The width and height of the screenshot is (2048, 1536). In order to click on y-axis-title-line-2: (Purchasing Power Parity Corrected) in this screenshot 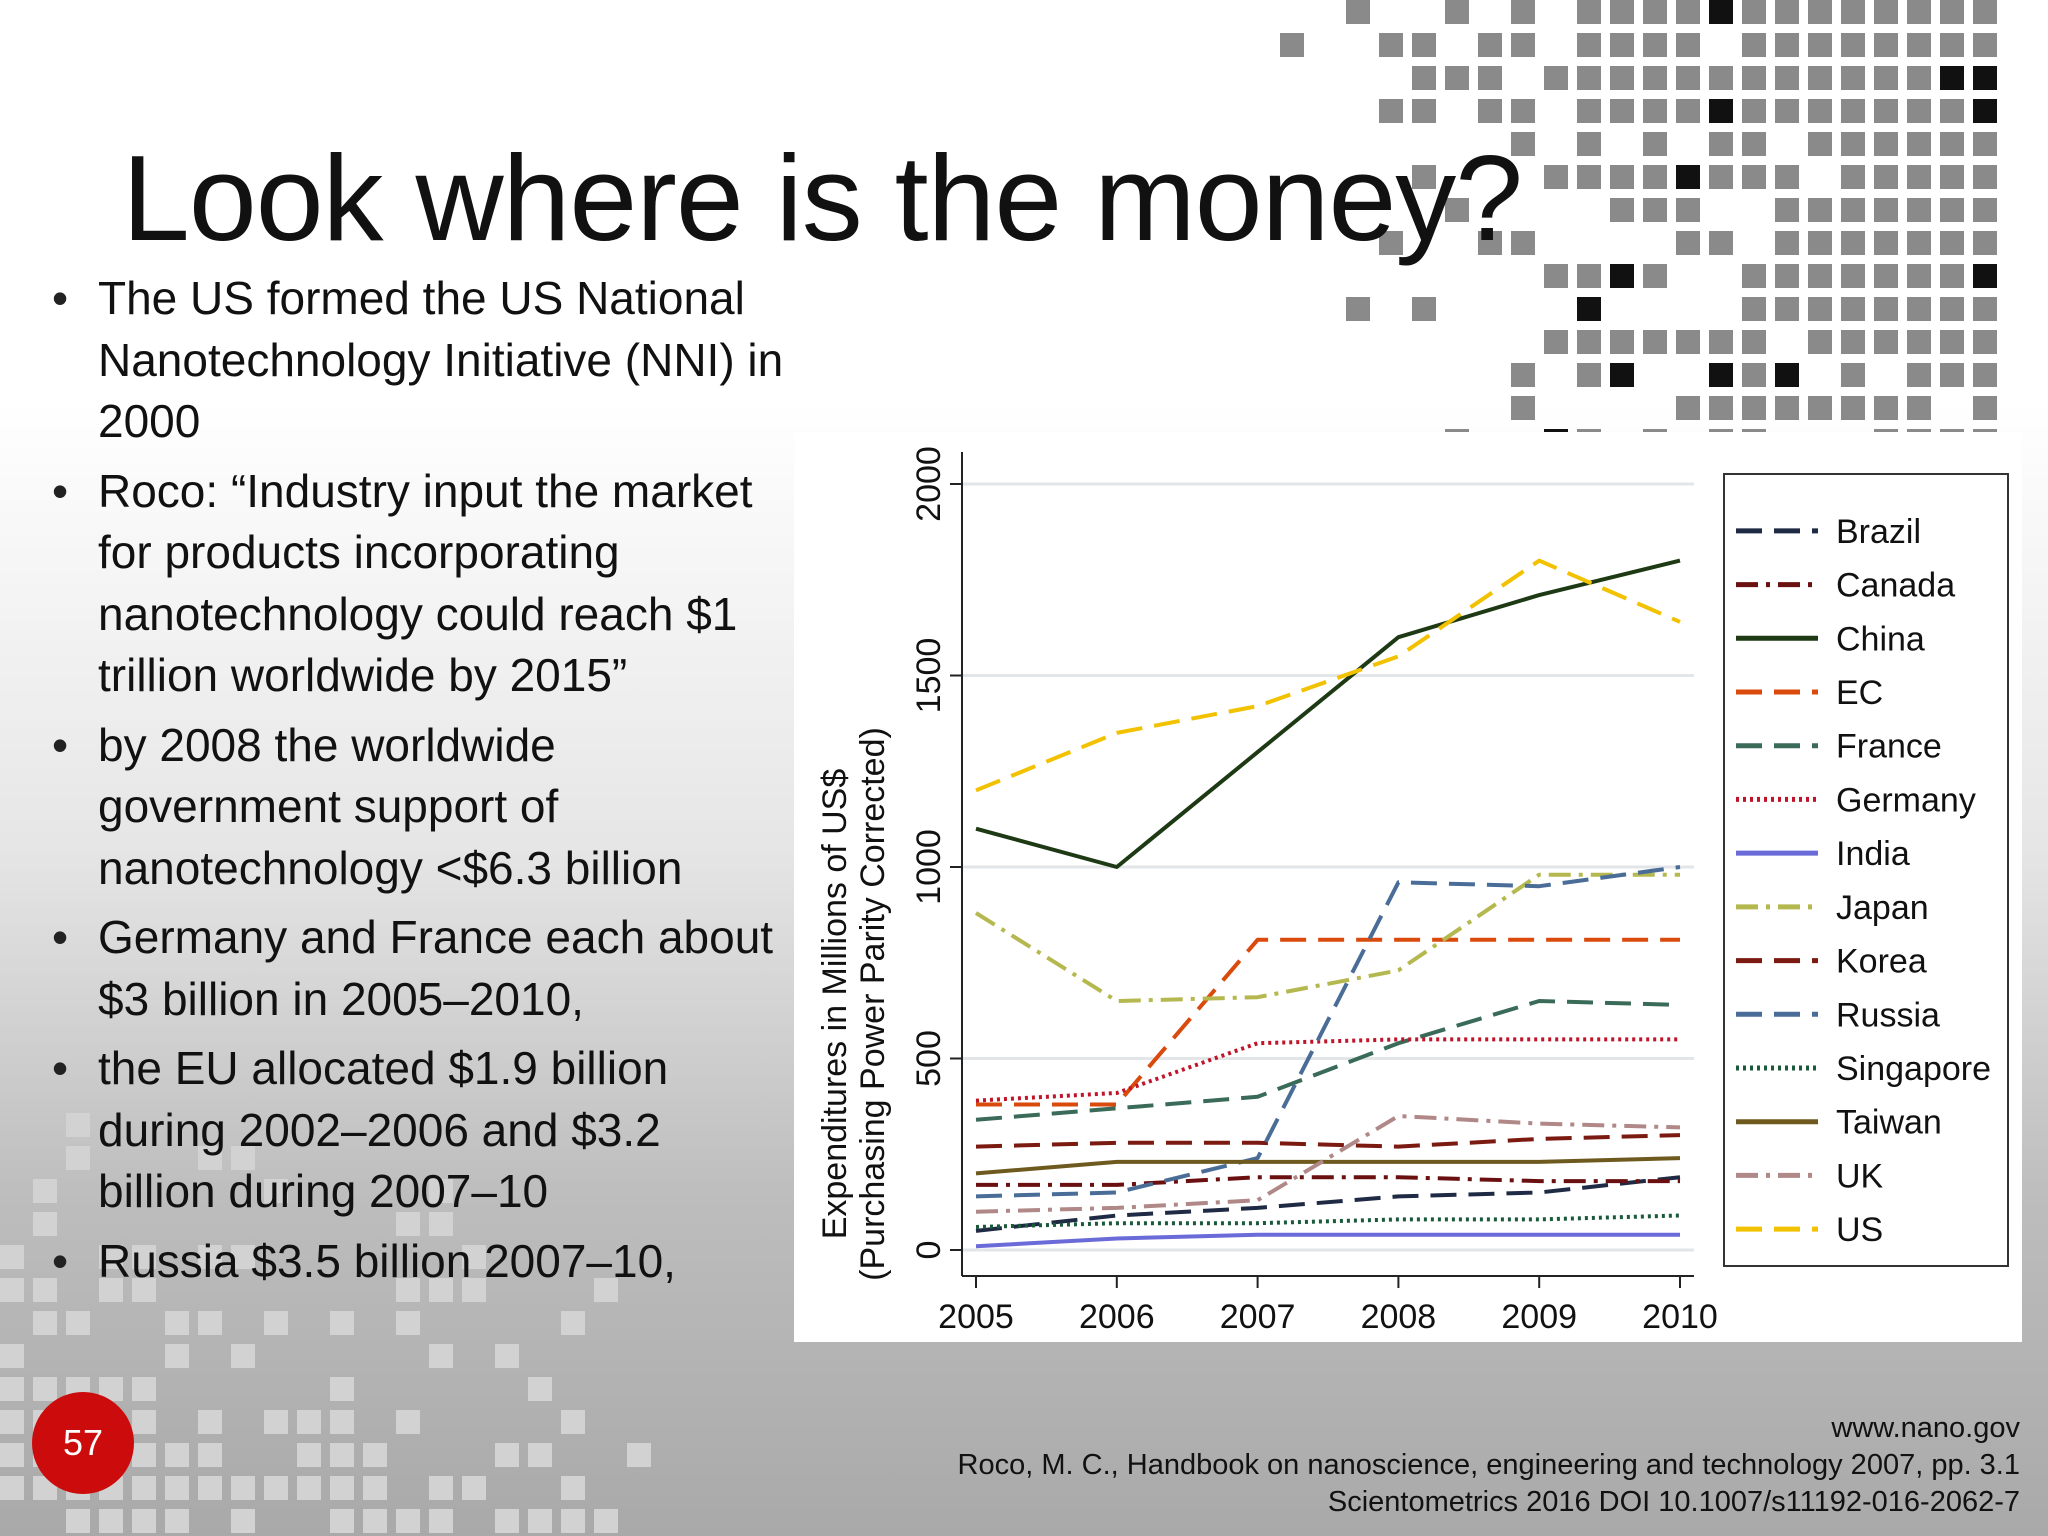, I will do `click(873, 1004)`.